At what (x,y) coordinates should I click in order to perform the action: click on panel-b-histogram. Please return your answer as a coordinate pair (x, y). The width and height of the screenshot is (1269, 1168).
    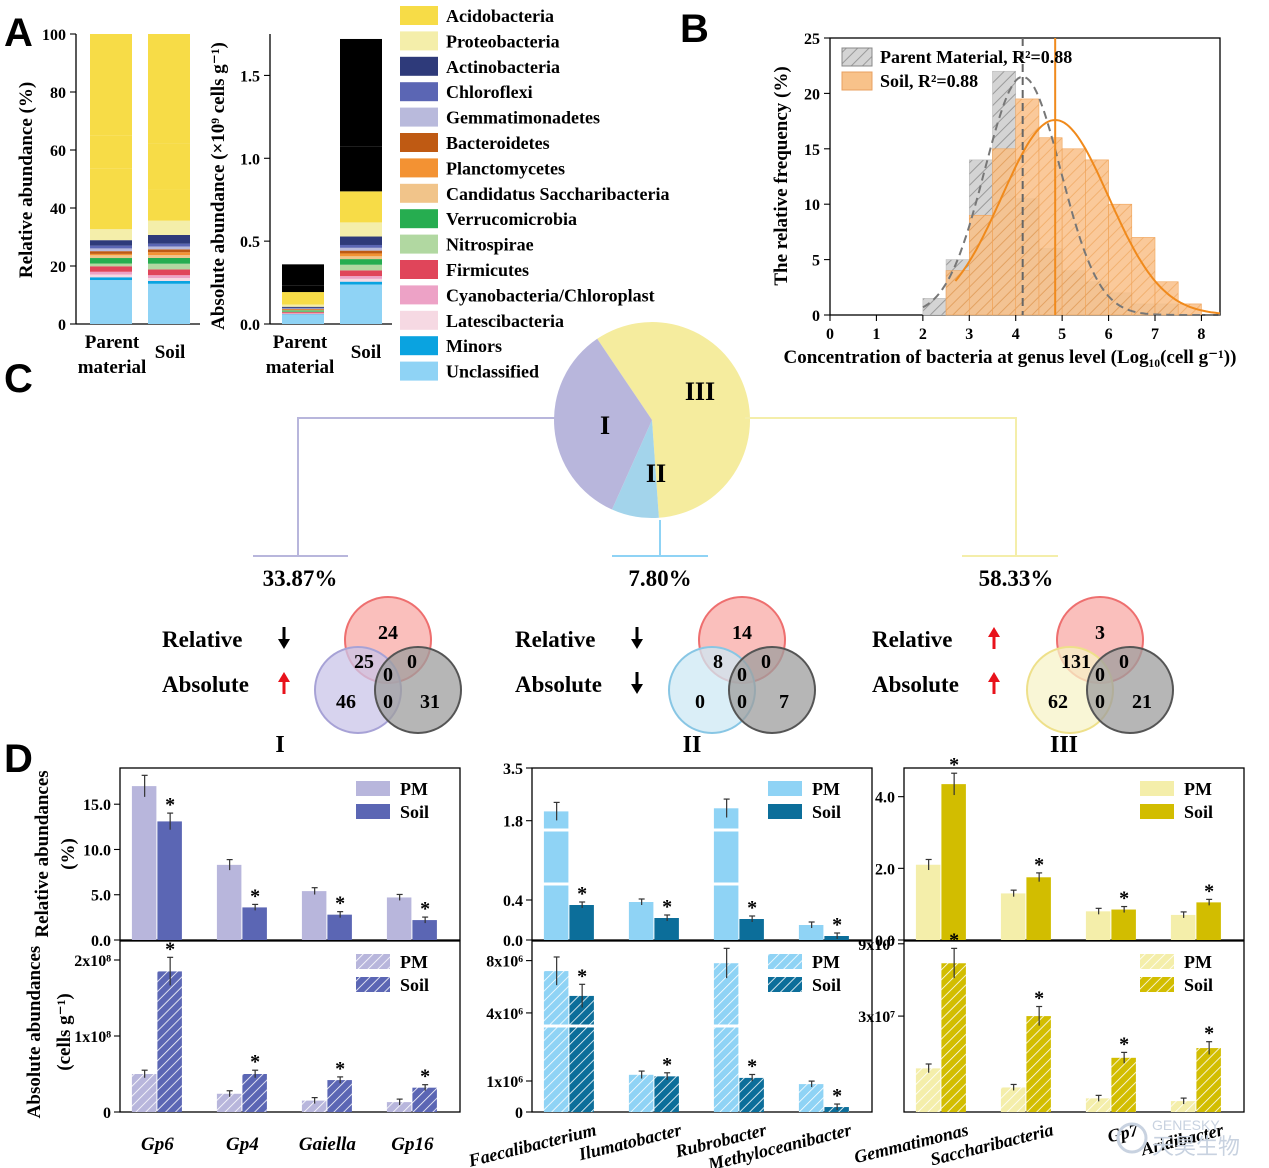
    Looking at the image, I should click on (1062, 193).